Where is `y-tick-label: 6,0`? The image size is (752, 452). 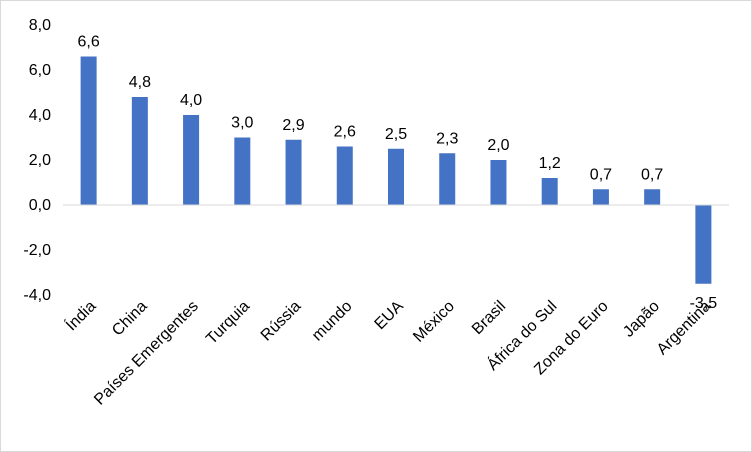
y-tick-label: 6,0 is located at coordinates (40, 70).